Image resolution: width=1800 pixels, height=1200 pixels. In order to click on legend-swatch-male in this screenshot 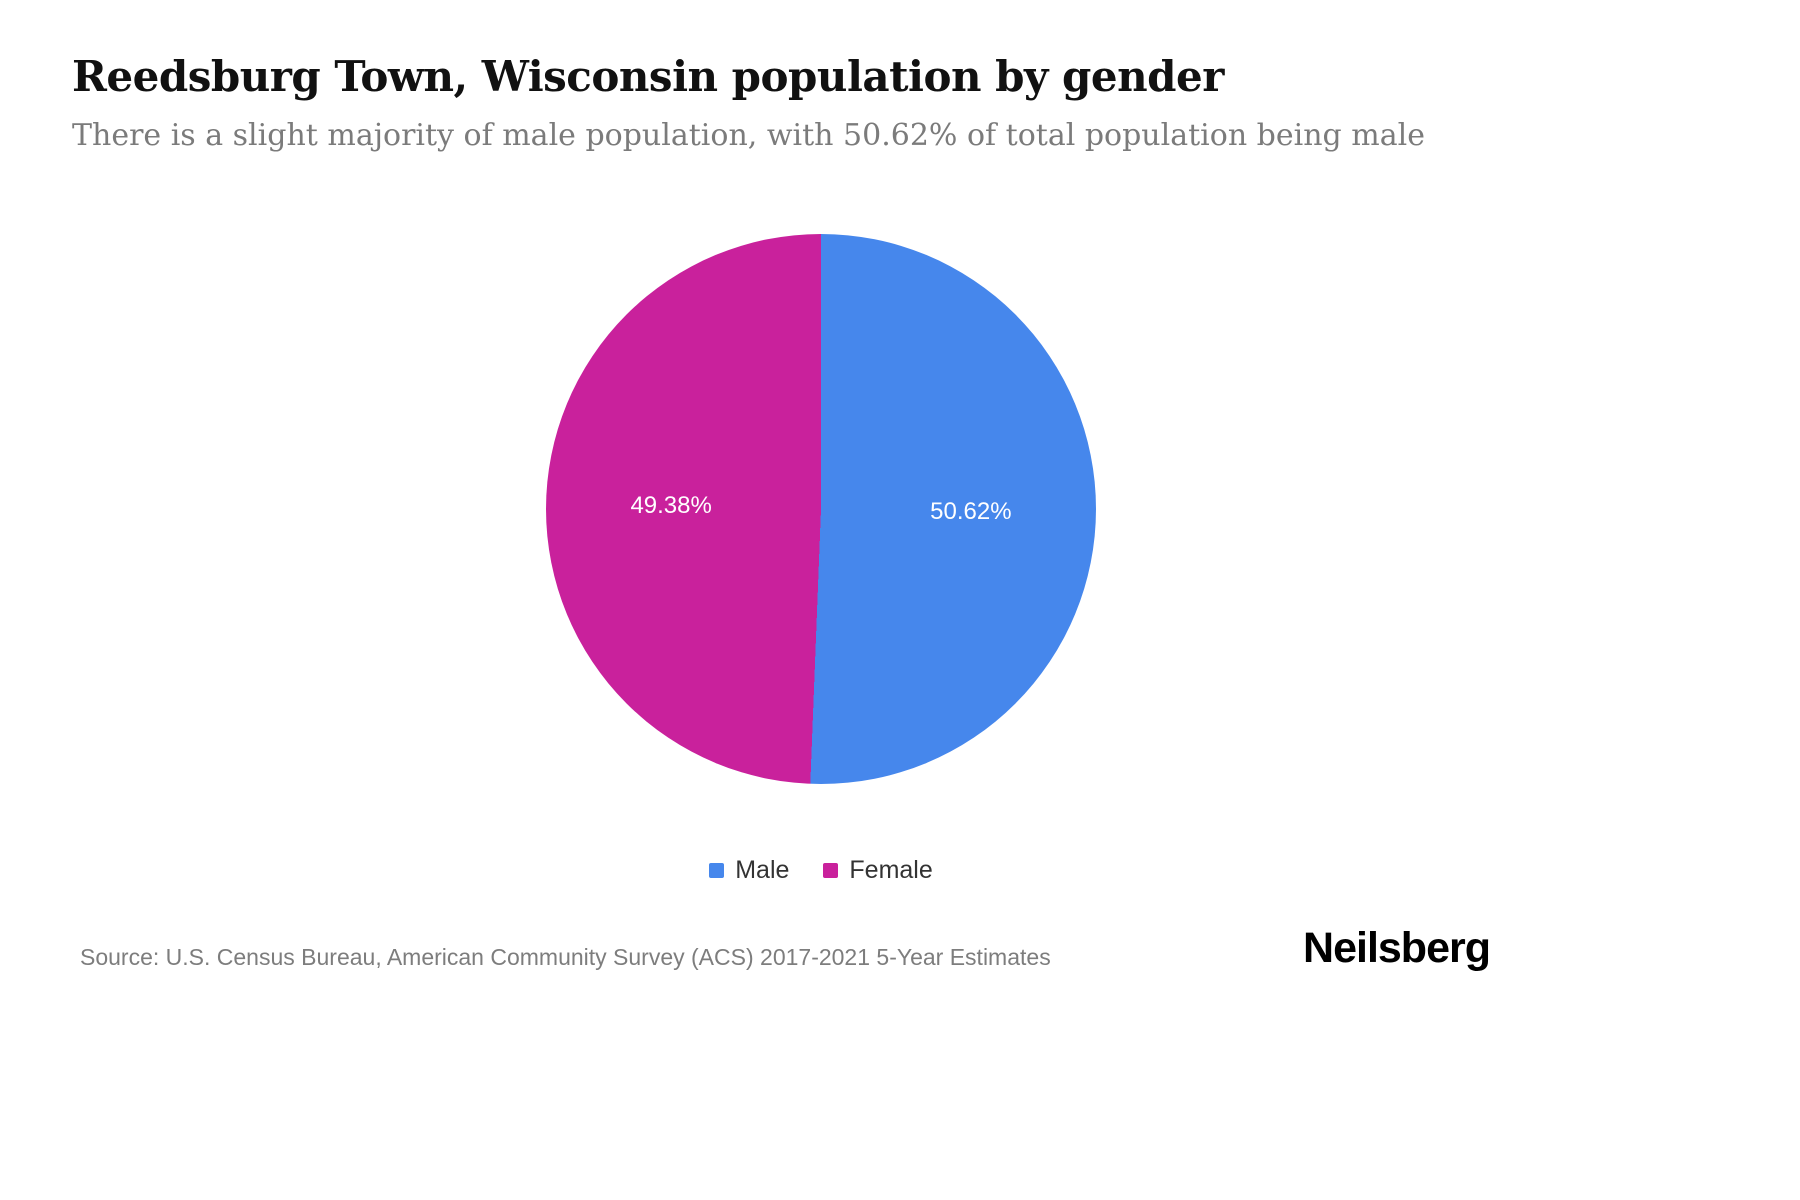, I will do `click(717, 870)`.